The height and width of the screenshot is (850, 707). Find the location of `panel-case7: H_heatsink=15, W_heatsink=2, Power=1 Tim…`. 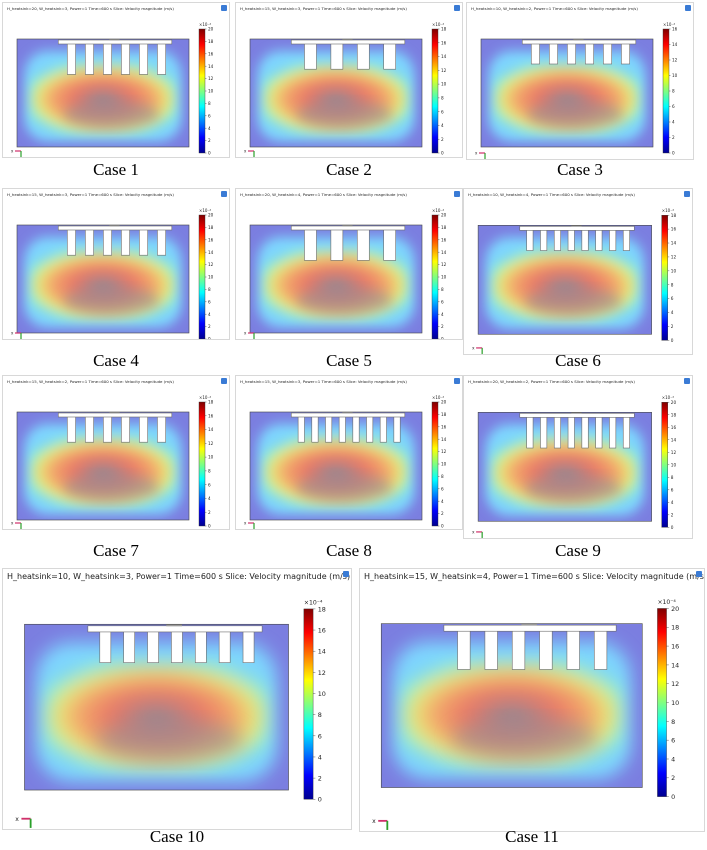

panel-case7: H_heatsink=15, W_heatsink=2, Power=1 Tim… is located at coordinates (116, 452).